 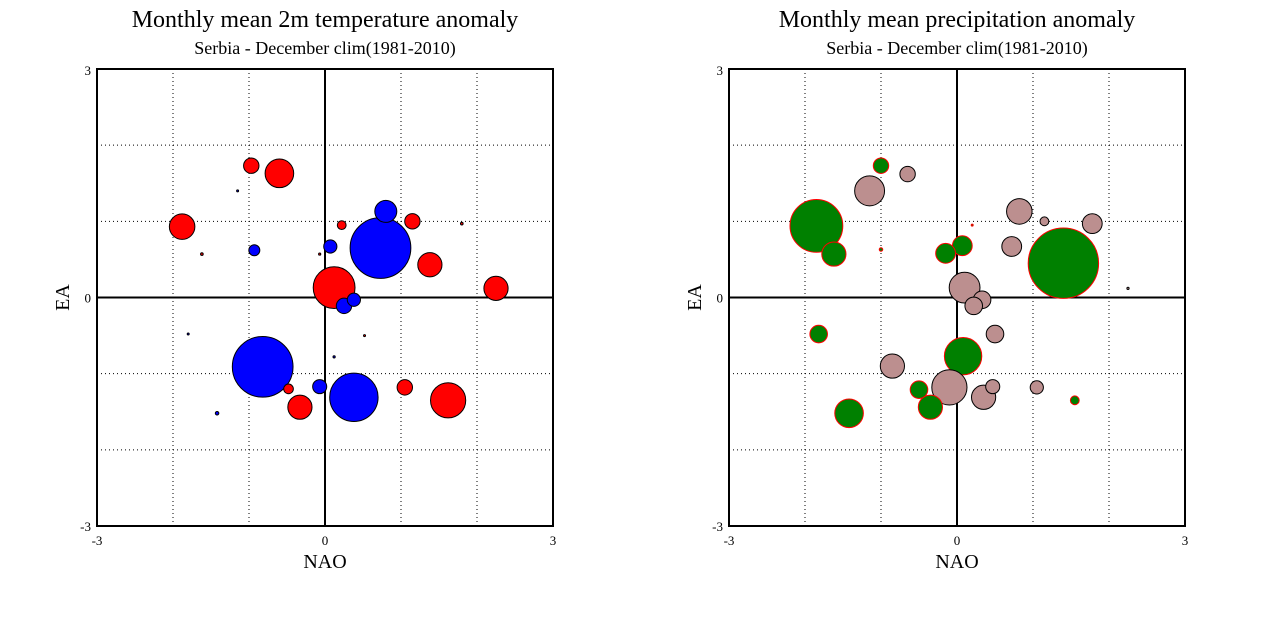 I want to click on chart-title: Monthly mean precipitation anomaly, so click(x=957, y=20).